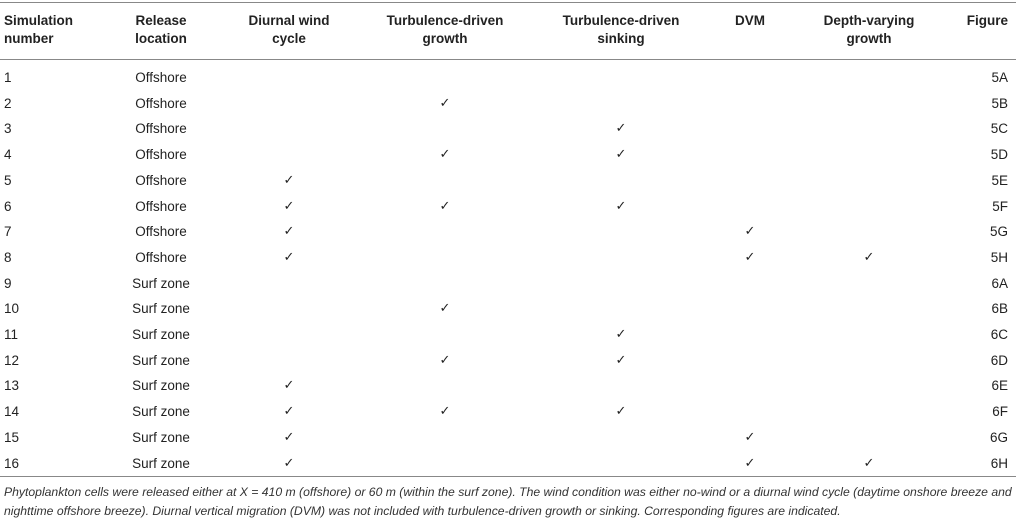  Describe the element at coordinates (508, 59) in the screenshot. I see `header-rule` at that location.